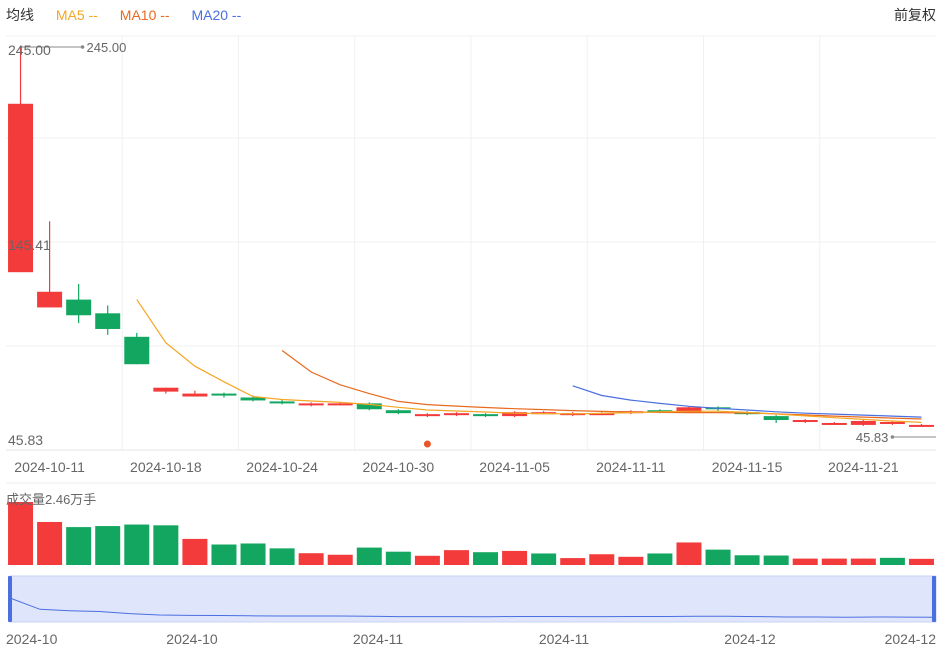  What do you see at coordinates (107, 47) in the screenshot?
I see `max-marker-label: 245.00` at bounding box center [107, 47].